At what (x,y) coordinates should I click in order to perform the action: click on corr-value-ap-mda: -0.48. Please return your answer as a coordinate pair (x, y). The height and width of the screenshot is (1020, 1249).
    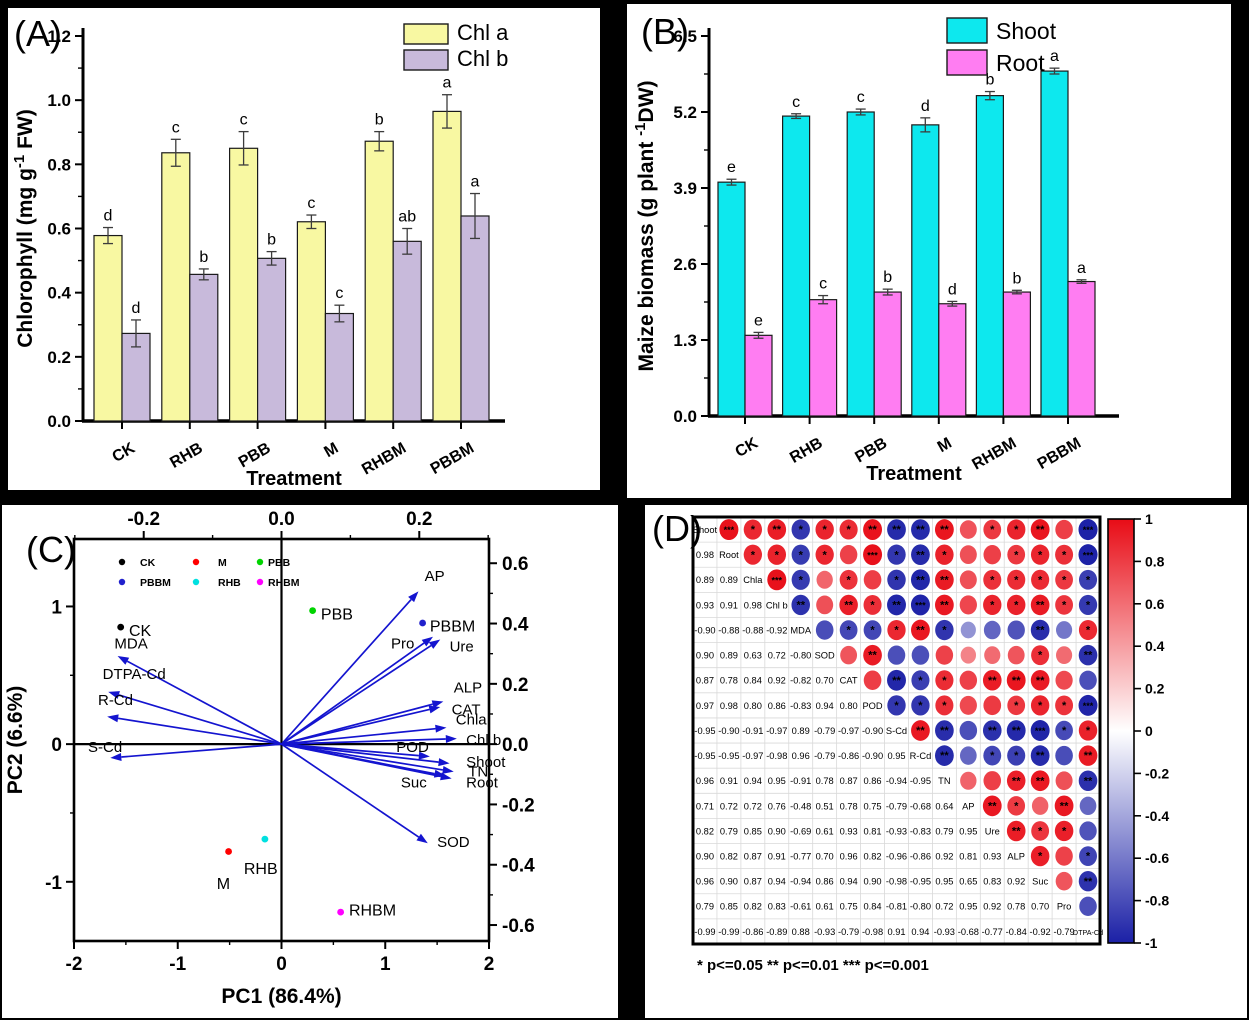
    Looking at the image, I should click on (800, 806).